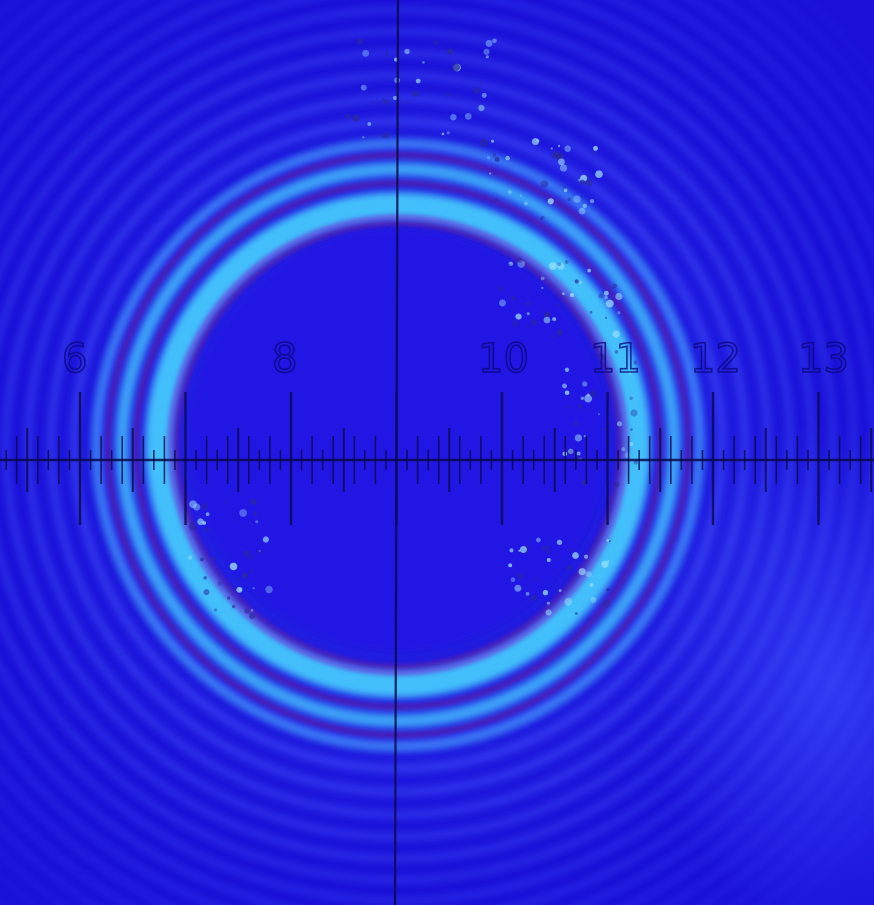 The width and height of the screenshot is (874, 905). Describe the element at coordinates (715, 359) in the screenshot. I see `scale-label-12: 12` at that location.